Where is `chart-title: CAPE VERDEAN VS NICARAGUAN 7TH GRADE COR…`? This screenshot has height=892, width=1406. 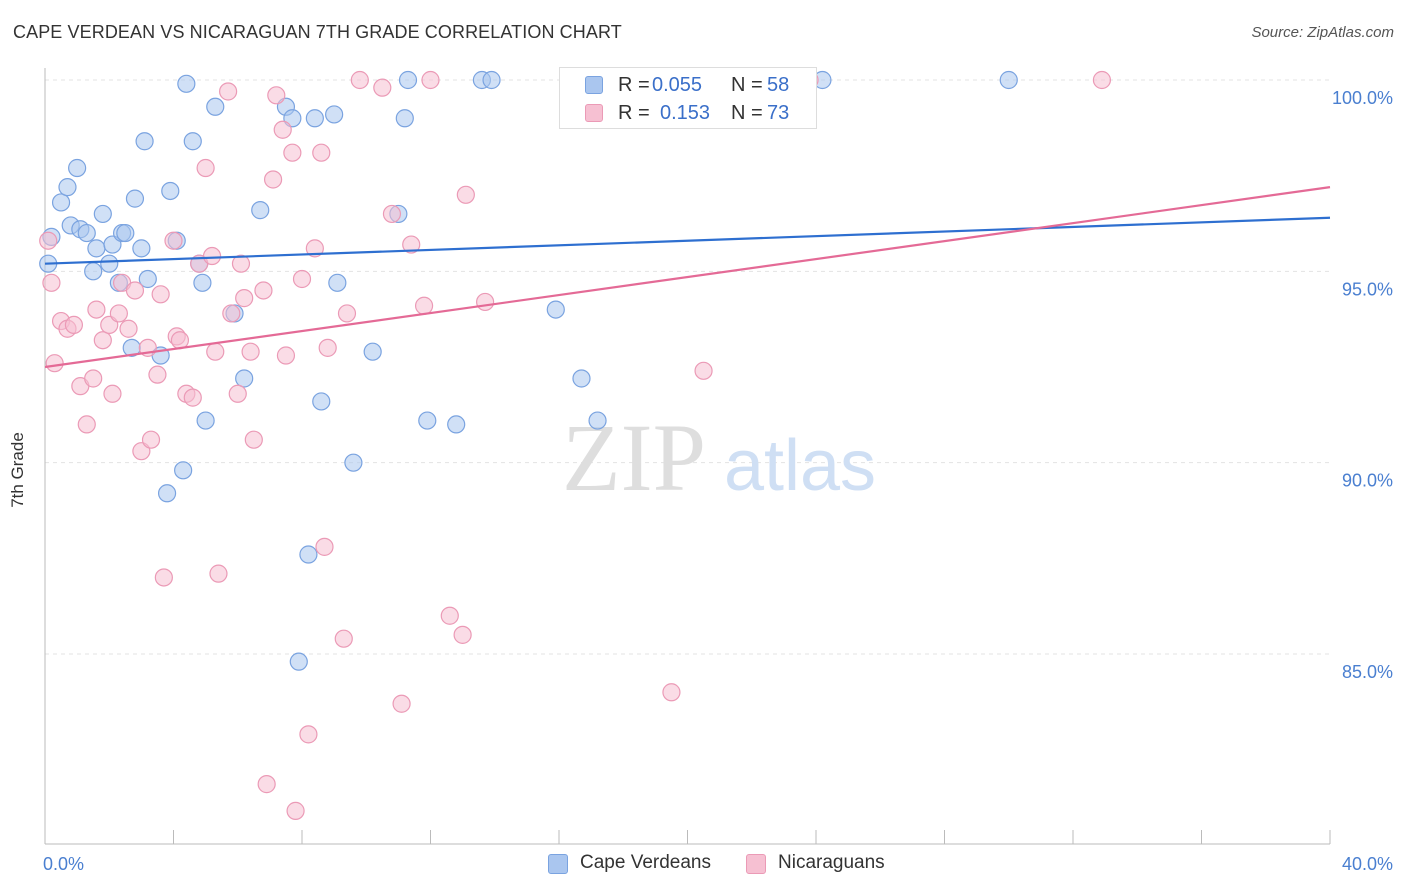 chart-title: CAPE VERDEAN VS NICARAGUAN 7TH GRADE COR… is located at coordinates (317, 32).